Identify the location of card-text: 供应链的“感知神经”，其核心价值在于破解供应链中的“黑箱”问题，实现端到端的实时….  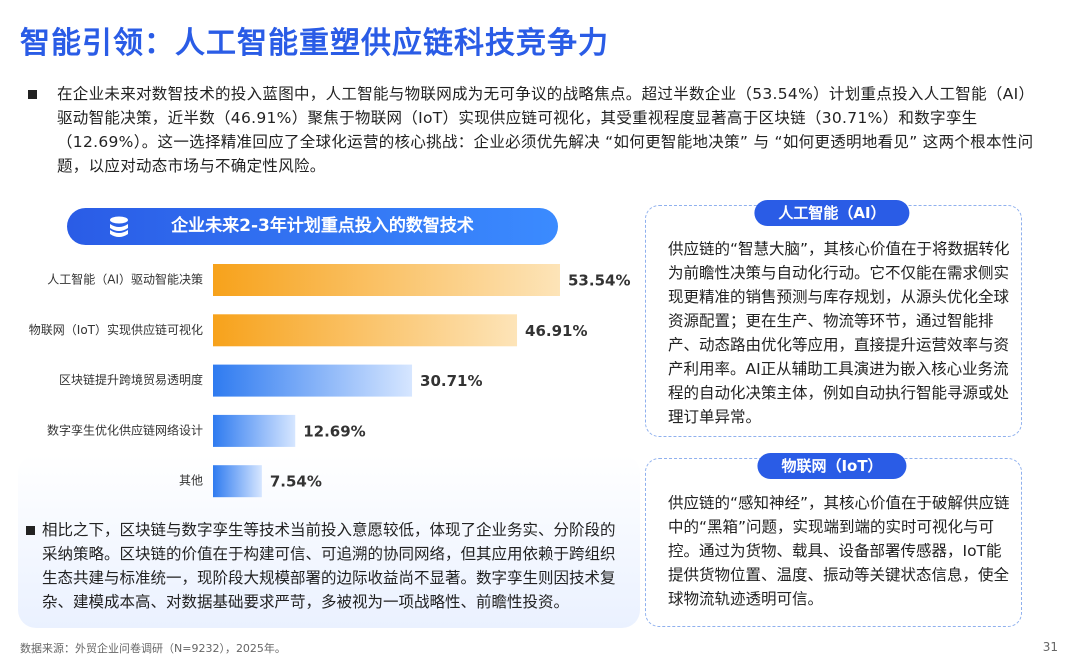
(839, 551).